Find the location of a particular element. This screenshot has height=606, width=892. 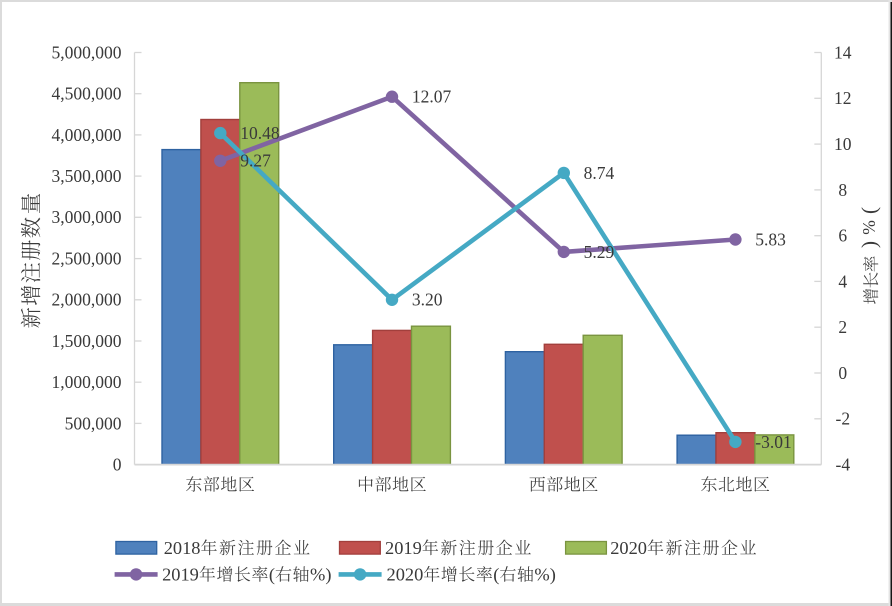

svg-text: -2 is located at coordinates (843, 419).